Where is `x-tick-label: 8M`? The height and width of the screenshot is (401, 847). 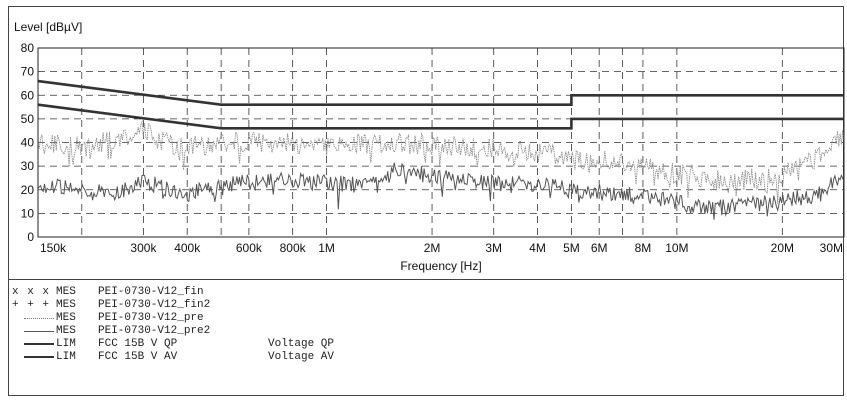
x-tick-label: 8M is located at coordinates (643, 248).